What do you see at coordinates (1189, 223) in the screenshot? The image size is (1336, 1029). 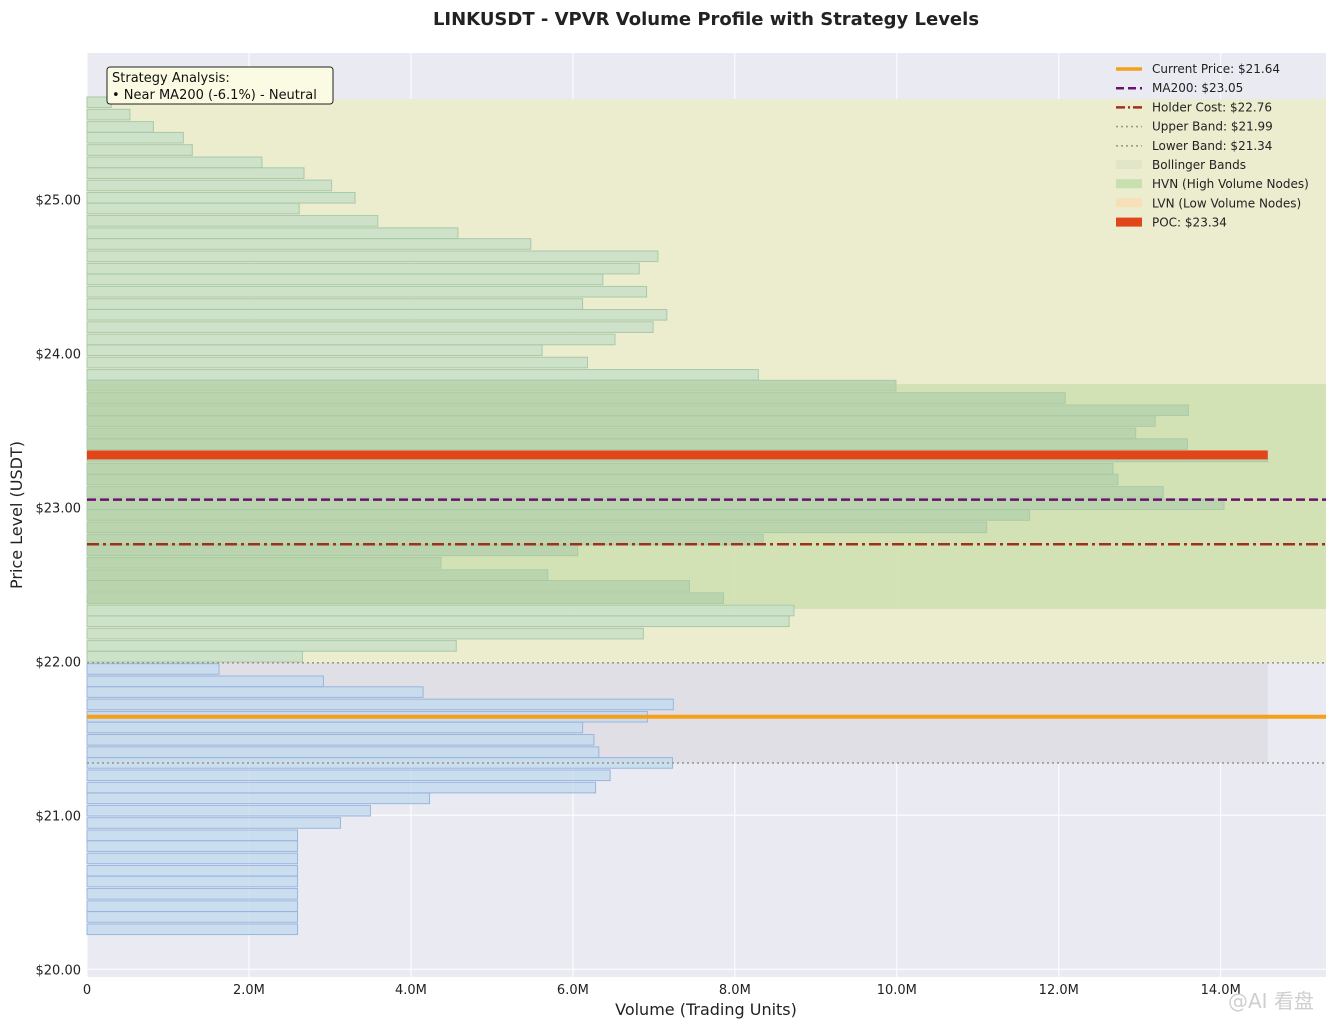 I see `legend-label: POC: $23.34` at bounding box center [1189, 223].